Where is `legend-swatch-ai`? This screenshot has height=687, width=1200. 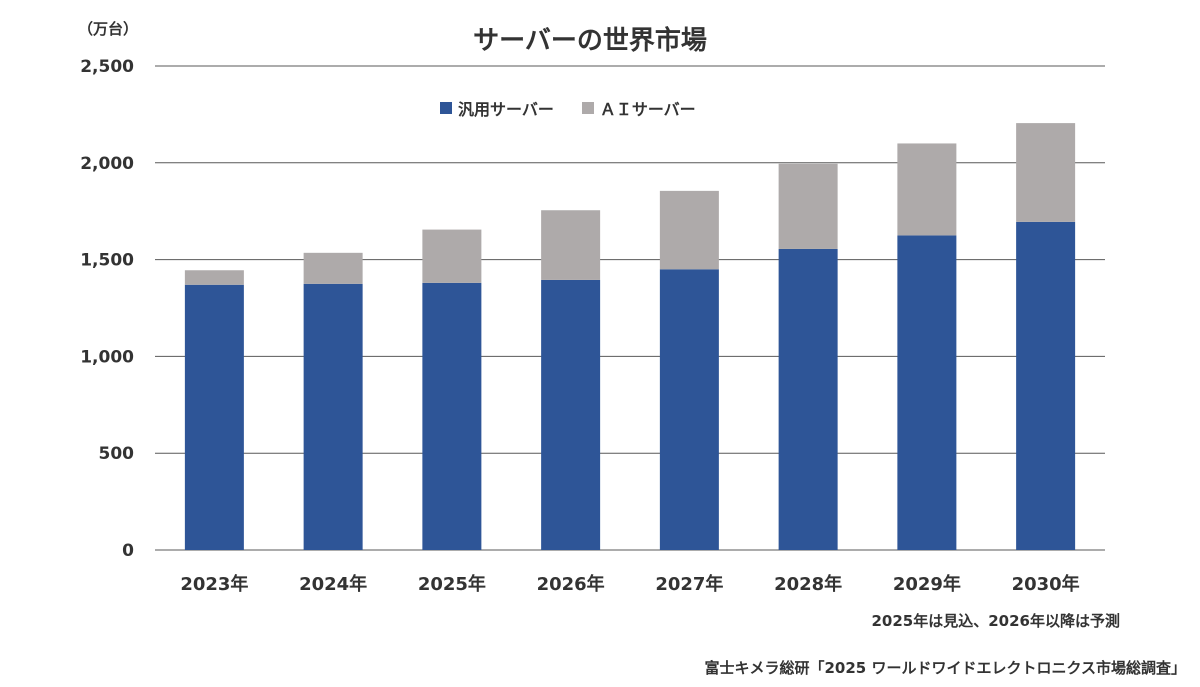 legend-swatch-ai is located at coordinates (587, 108).